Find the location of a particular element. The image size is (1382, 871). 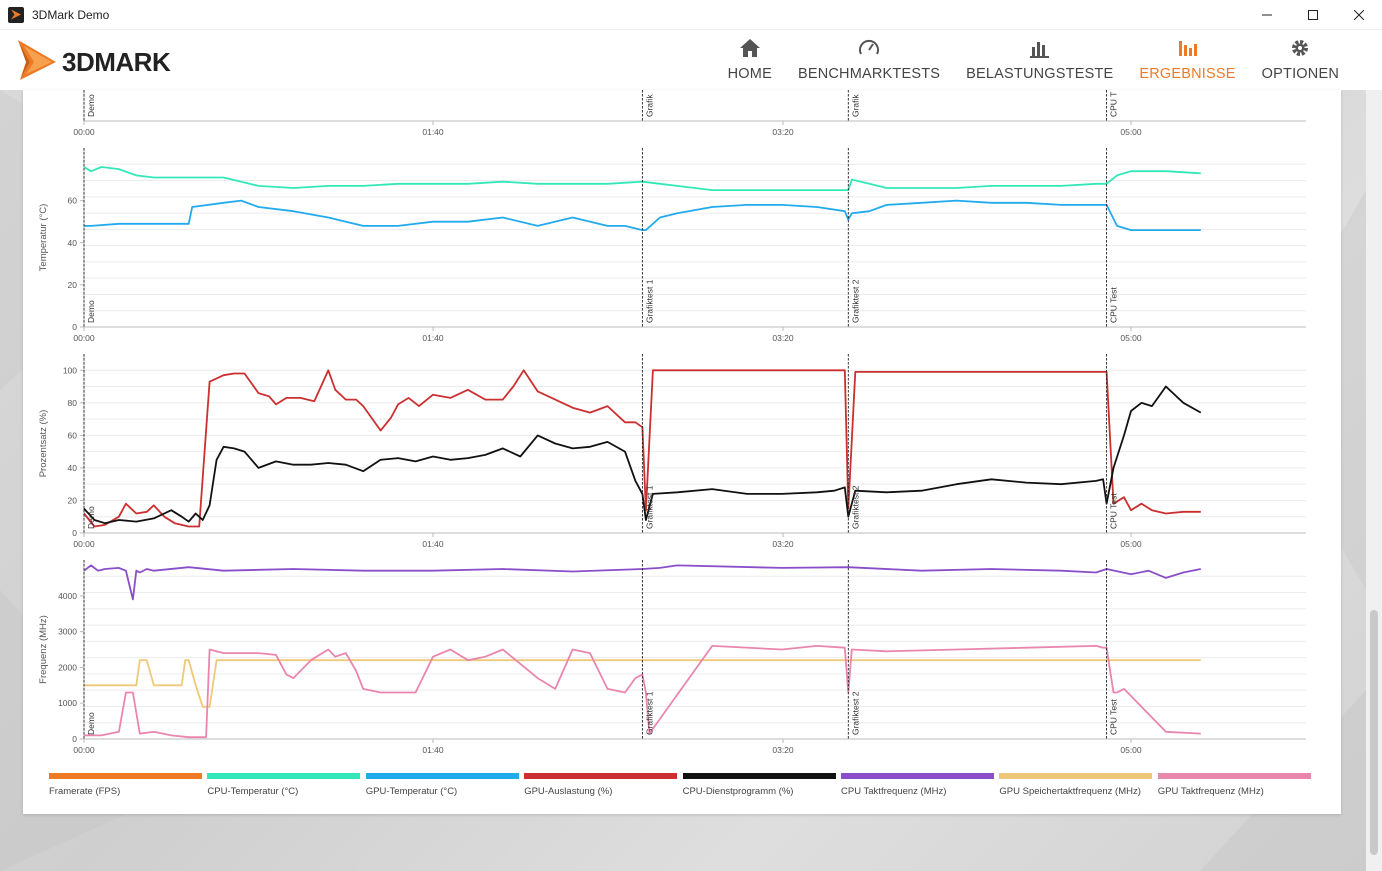

gear-icon is located at coordinates (1300, 48).